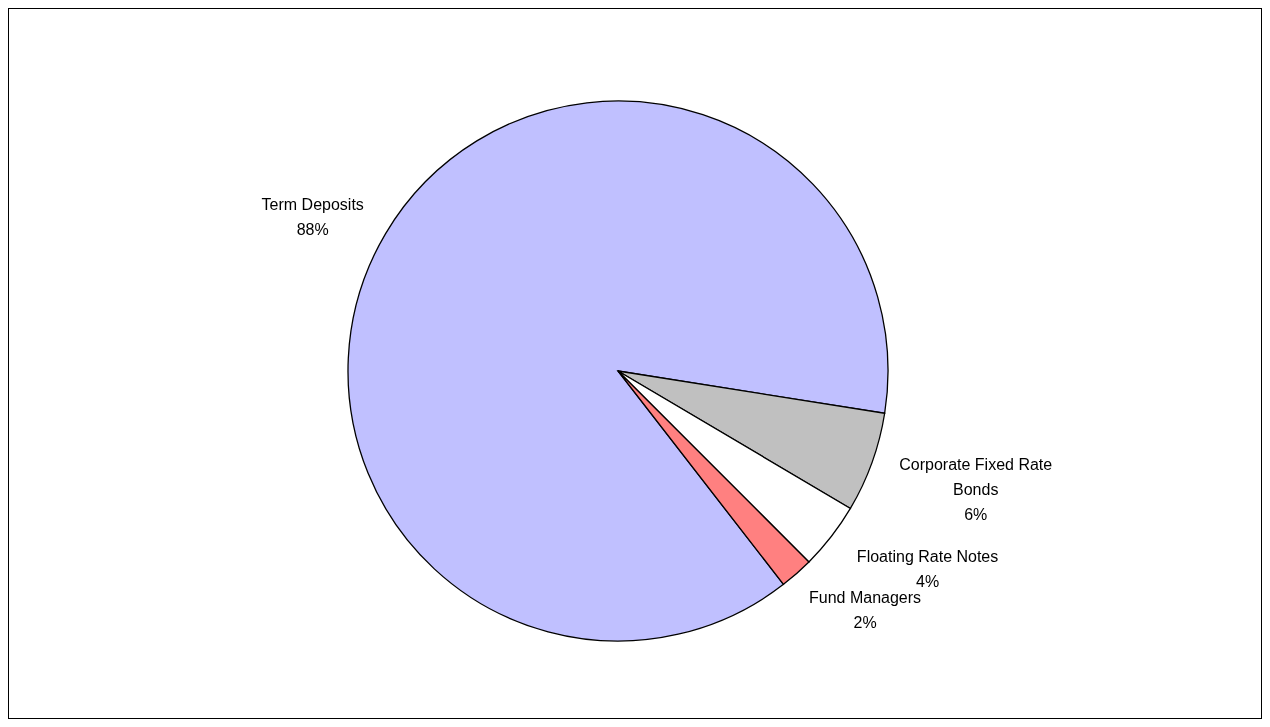 The width and height of the screenshot is (1270, 727). What do you see at coordinates (976, 514) in the screenshot?
I see `data-label: 6%` at bounding box center [976, 514].